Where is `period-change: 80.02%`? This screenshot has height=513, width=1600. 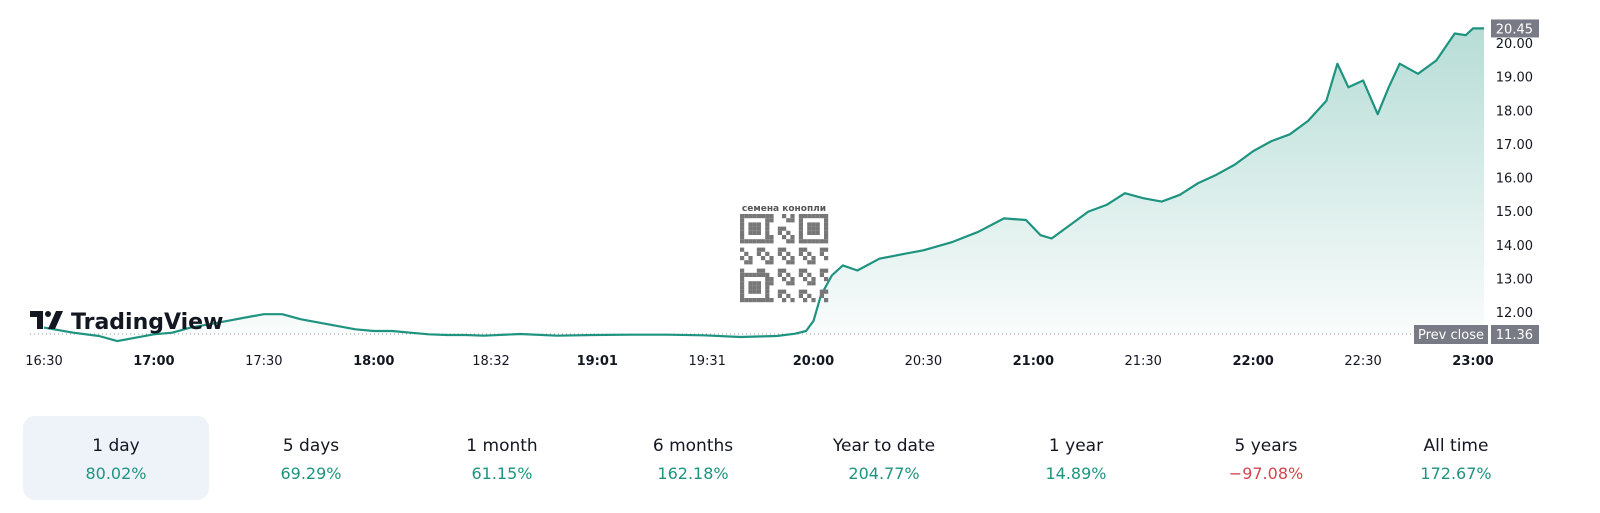
period-change: 80.02% is located at coordinates (116, 473).